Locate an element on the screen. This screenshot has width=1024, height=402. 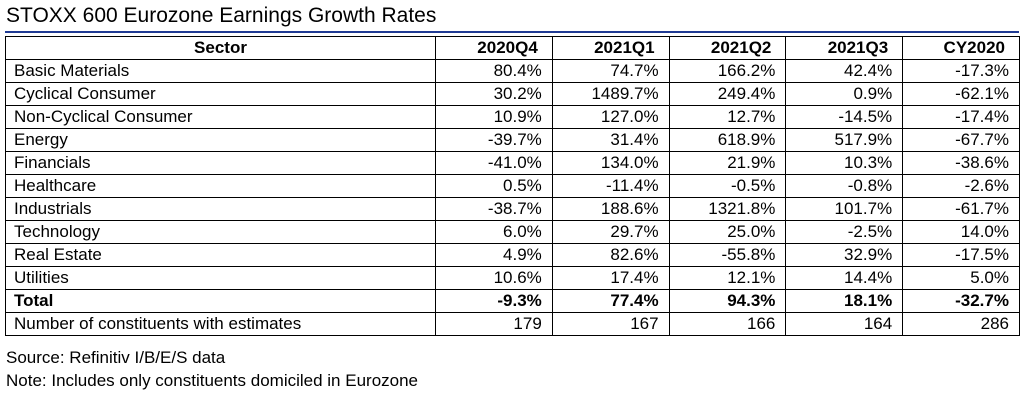
value-cell: 32.9% is located at coordinates (844, 255).